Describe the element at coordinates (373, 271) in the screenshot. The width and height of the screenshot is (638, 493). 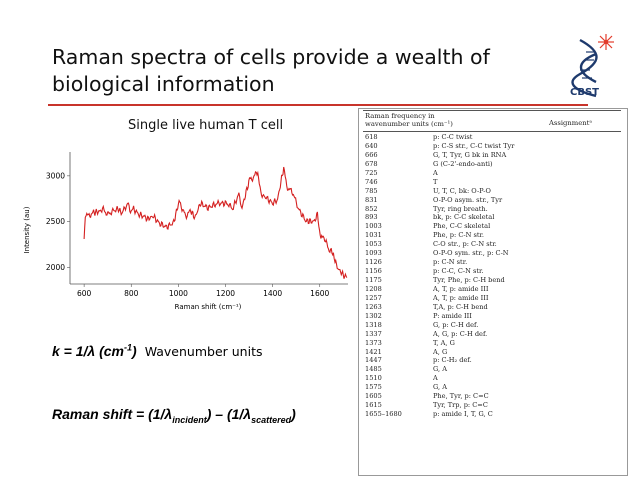
I see `wavenumber-cell: 1156` at that location.